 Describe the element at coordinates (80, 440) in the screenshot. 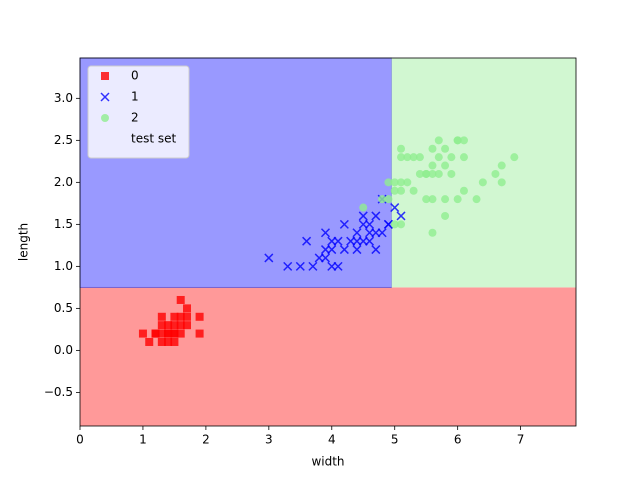

I see `x-tick-label: 0` at that location.